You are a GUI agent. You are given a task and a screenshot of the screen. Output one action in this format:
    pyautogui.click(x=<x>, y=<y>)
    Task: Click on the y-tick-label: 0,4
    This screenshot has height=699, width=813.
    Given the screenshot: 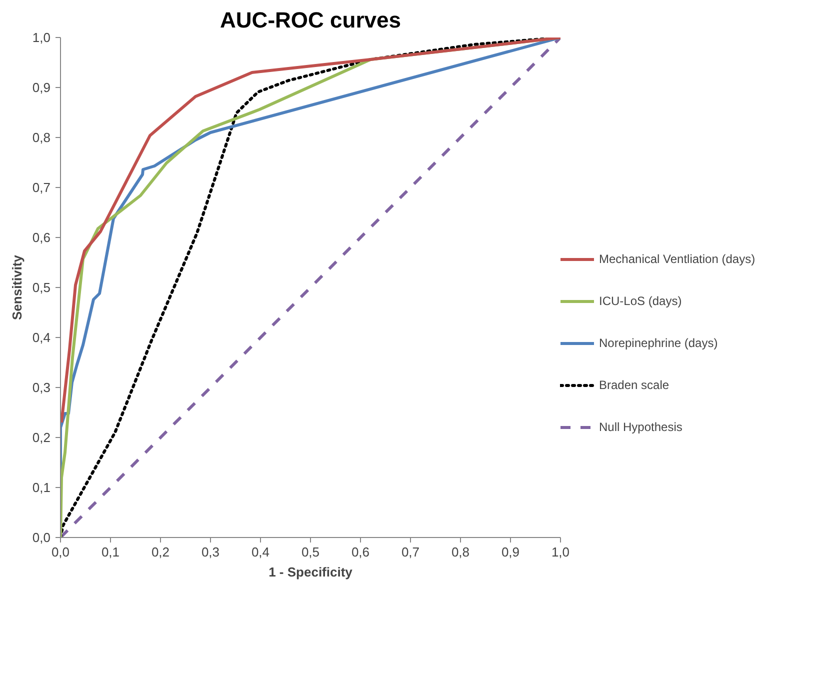 What is the action you would take?
    pyautogui.click(x=41, y=337)
    